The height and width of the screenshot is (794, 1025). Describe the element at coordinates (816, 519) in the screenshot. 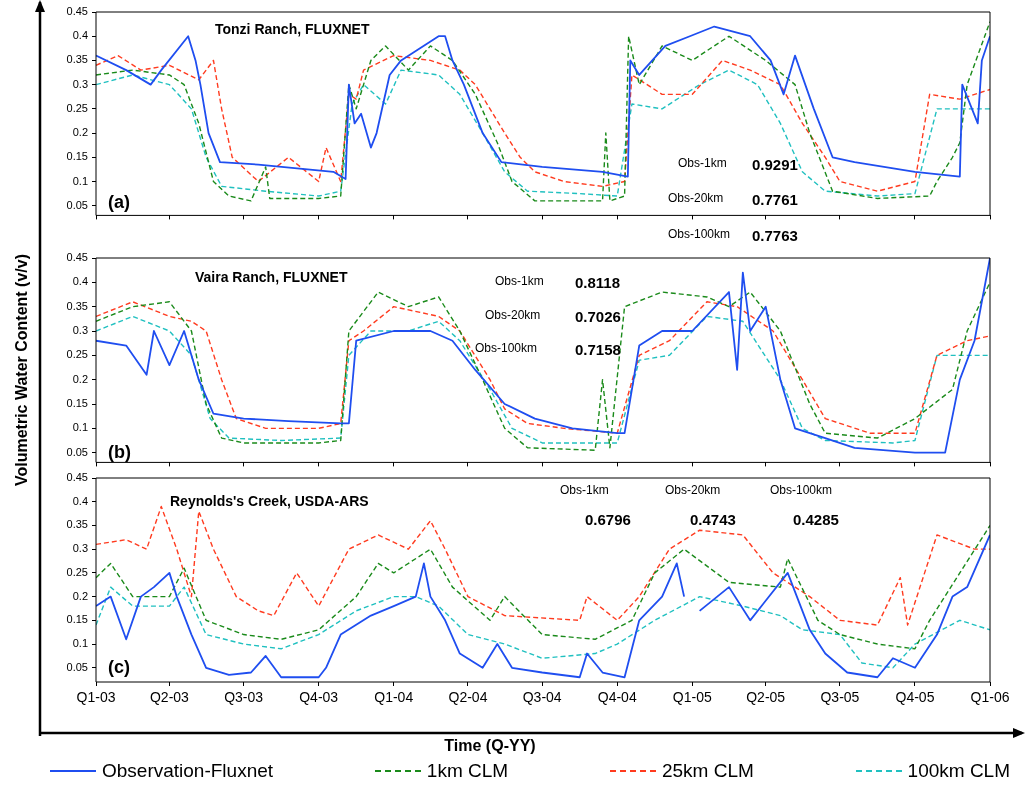

I see `annotation: 0.4285` at that location.